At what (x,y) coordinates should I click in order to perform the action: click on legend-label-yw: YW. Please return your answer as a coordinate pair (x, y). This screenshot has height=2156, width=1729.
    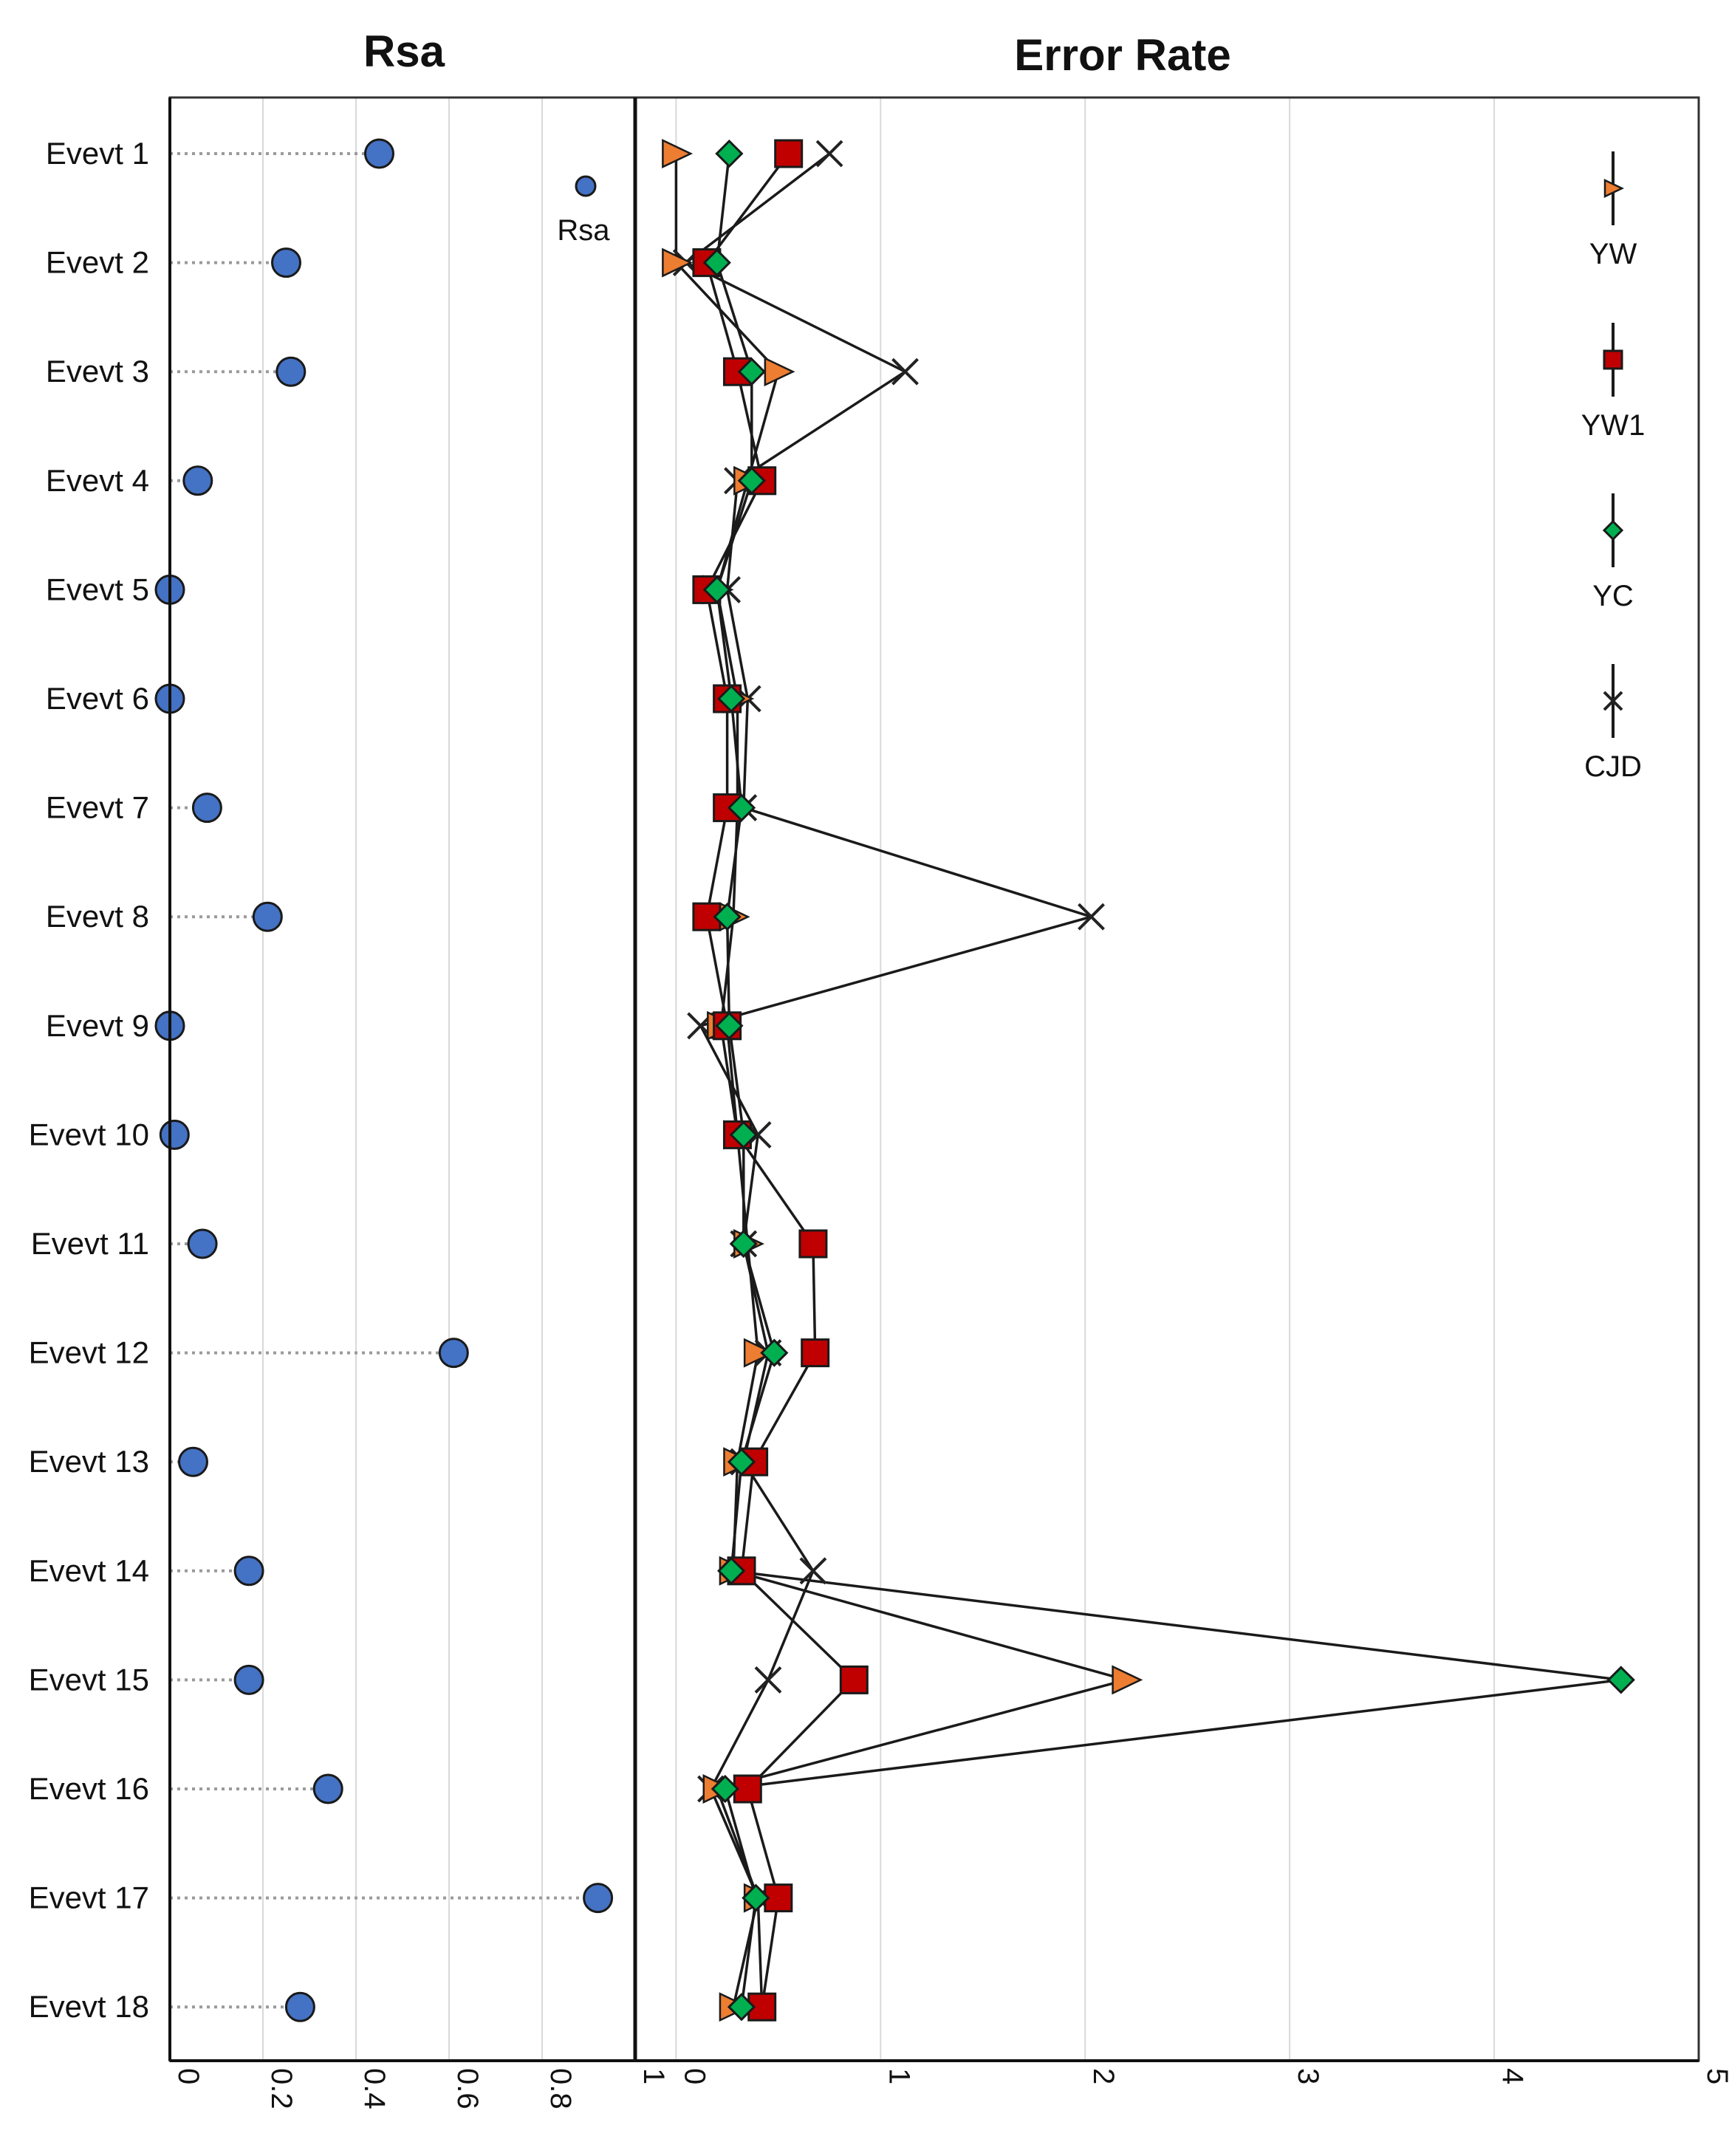
    Looking at the image, I should click on (1613, 254).